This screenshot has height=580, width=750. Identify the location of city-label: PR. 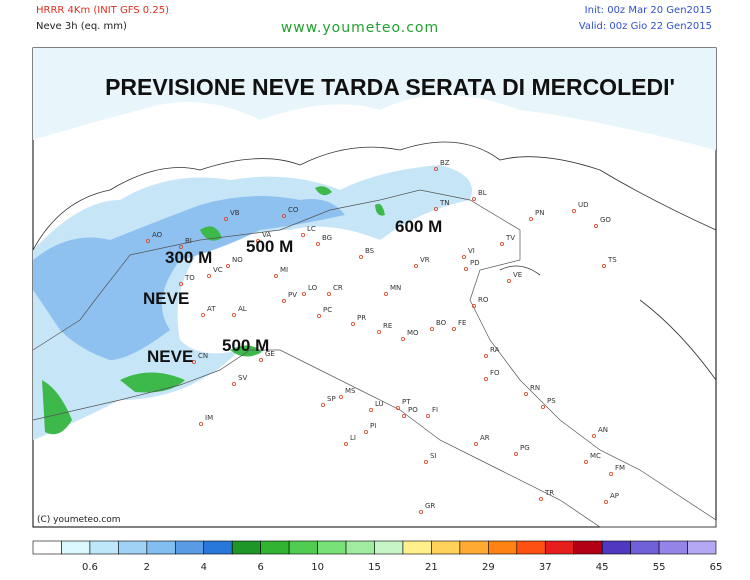
(361, 318).